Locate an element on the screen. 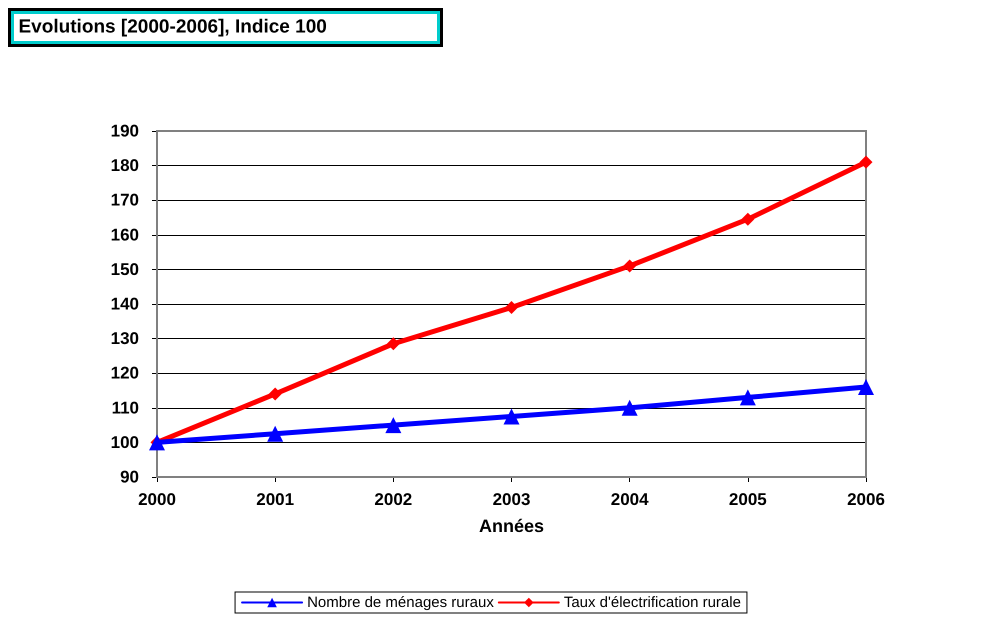 The image size is (982, 625). y-tick-label: 150 is located at coordinates (124, 269).